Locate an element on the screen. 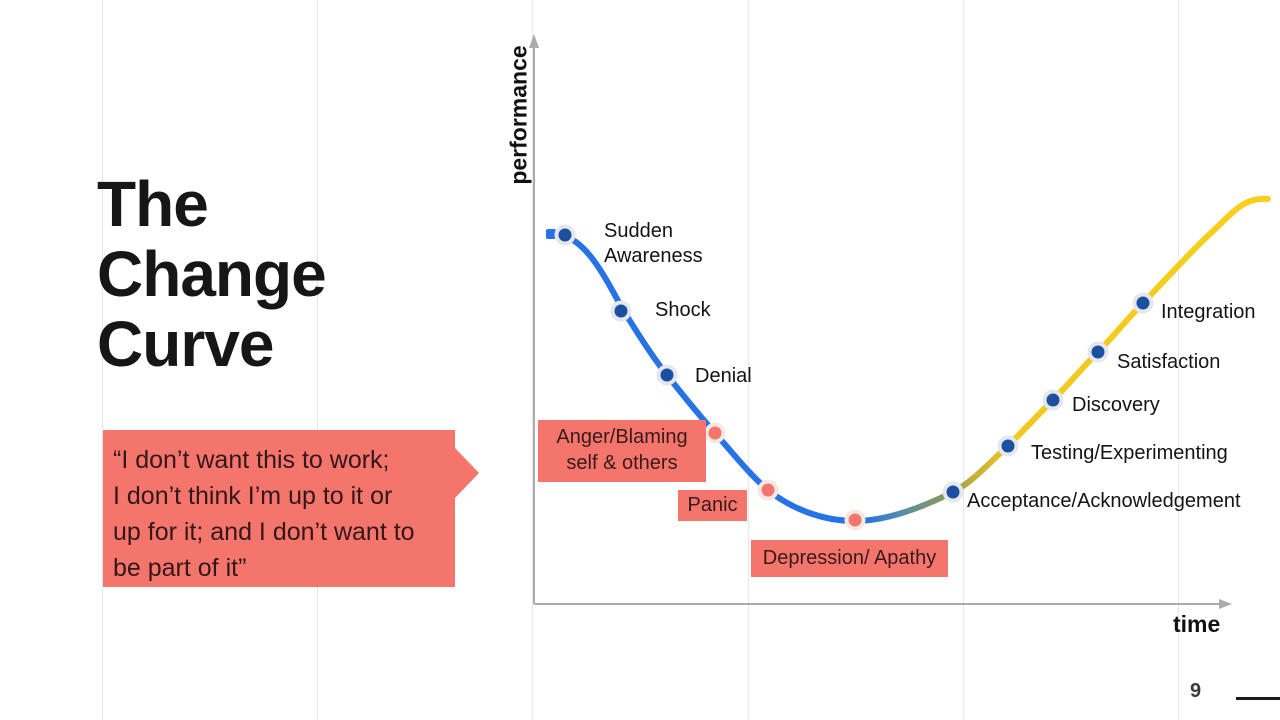  title-line: Change is located at coordinates (212, 273).